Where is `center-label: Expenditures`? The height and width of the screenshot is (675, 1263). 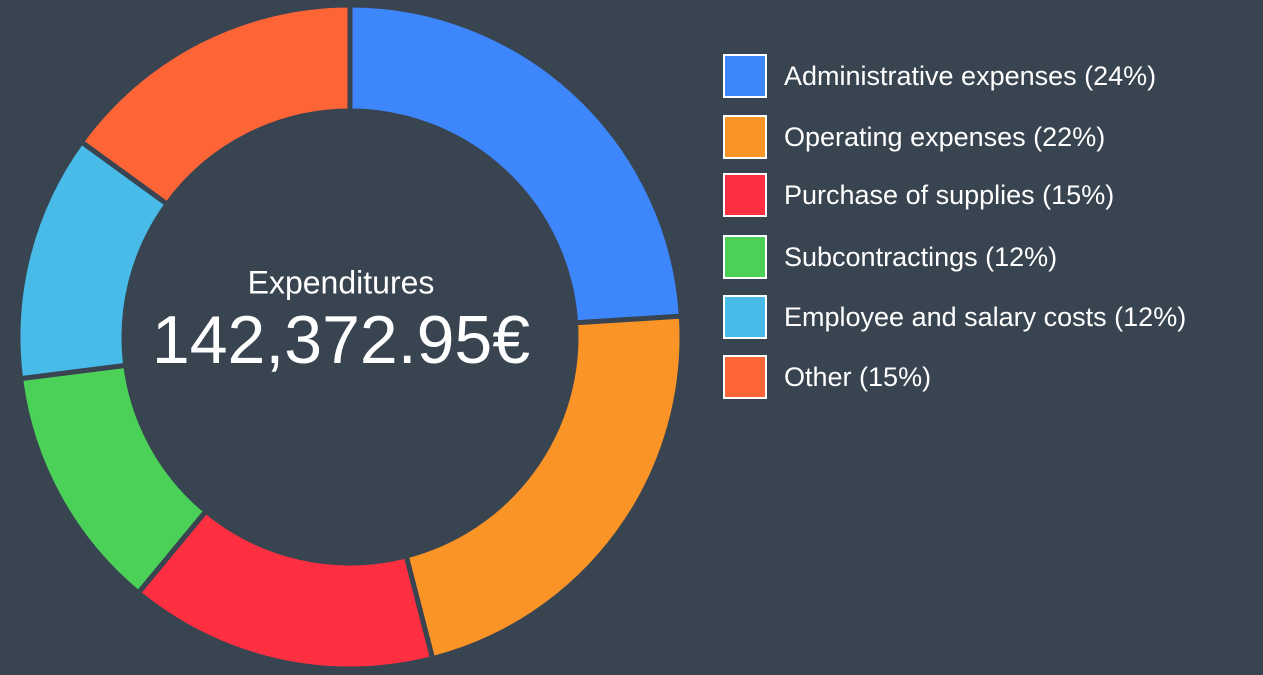
center-label: Expenditures is located at coordinates (341, 282).